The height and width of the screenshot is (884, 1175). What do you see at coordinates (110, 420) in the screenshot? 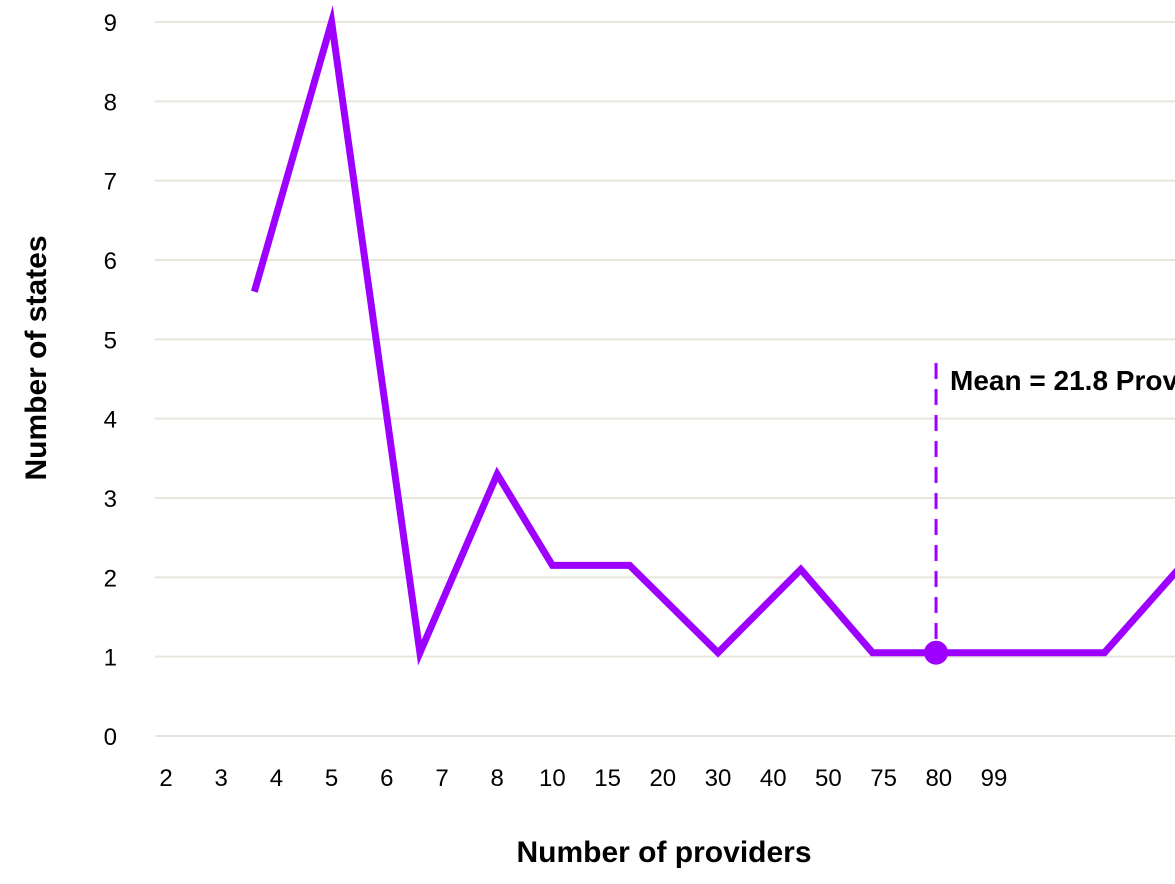
I see `y-tick-label: 4` at bounding box center [110, 420].